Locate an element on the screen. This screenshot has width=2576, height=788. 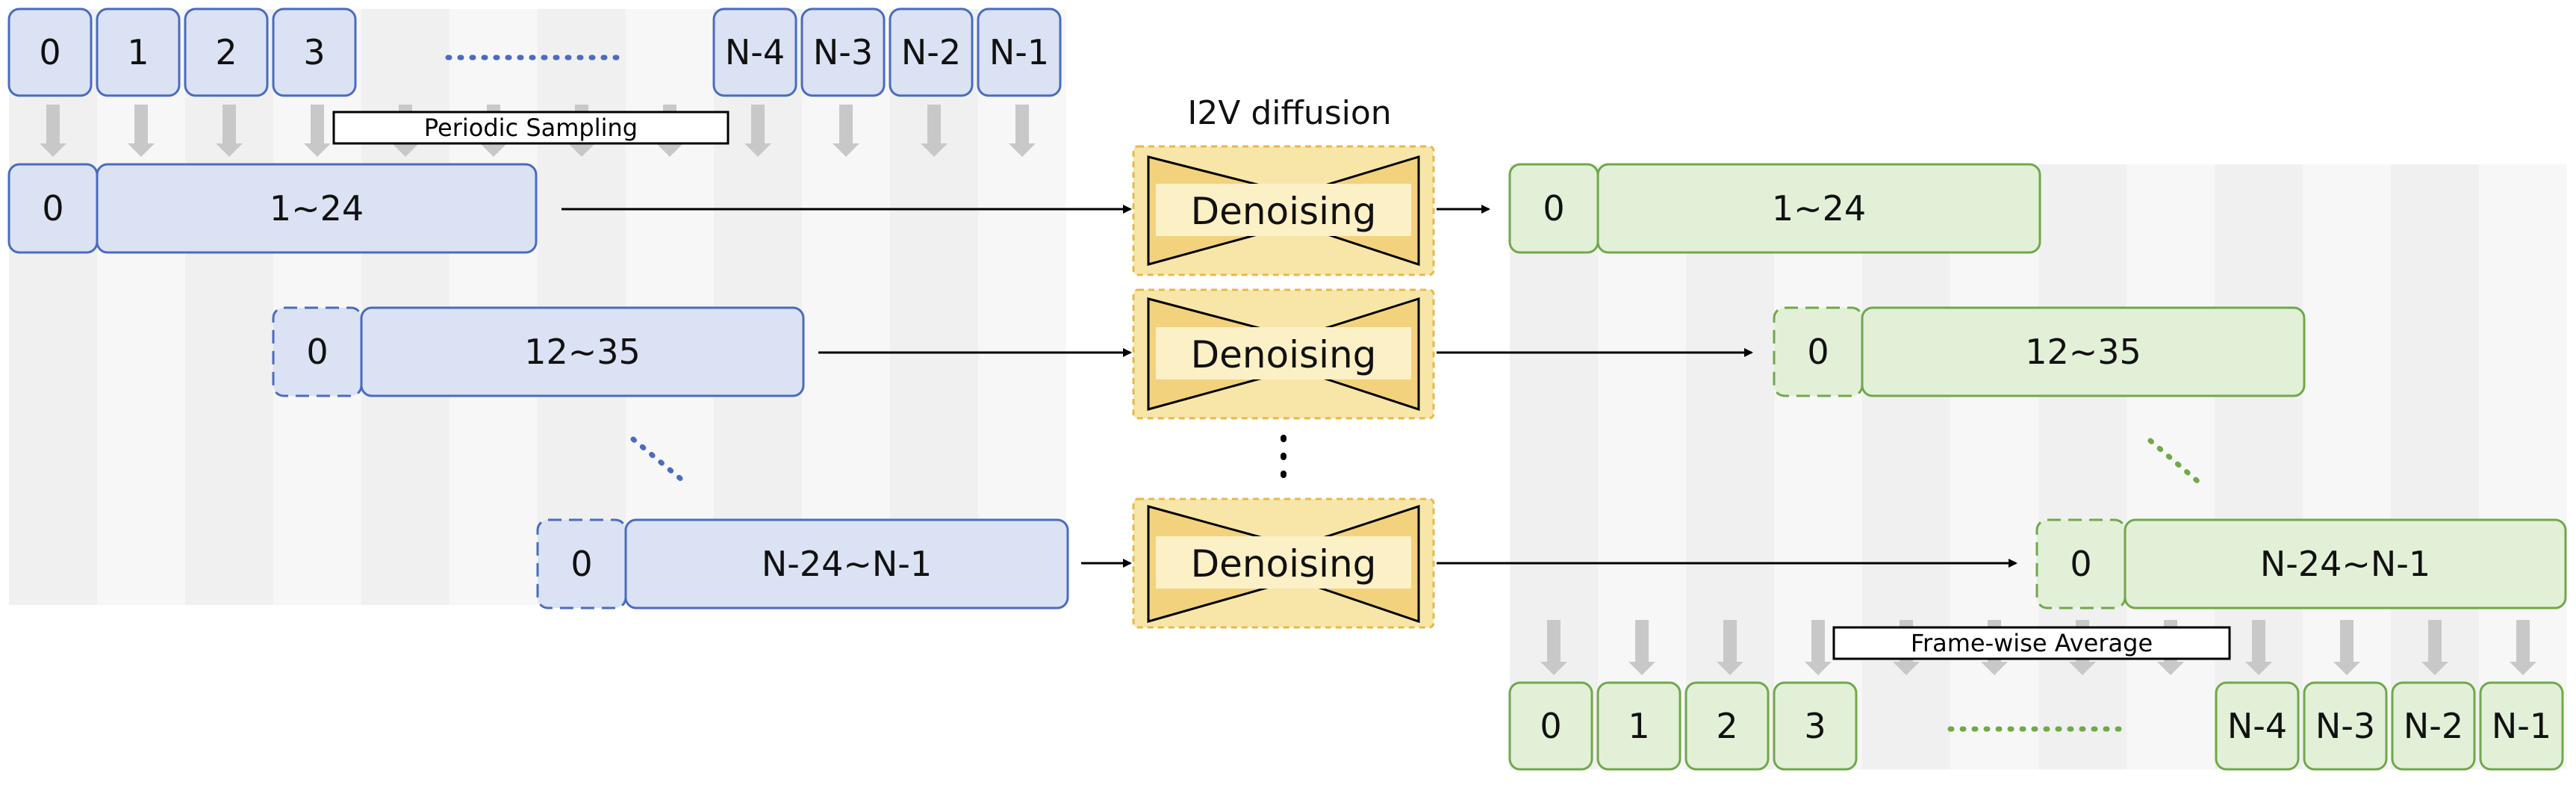
input-frame-label: 0 is located at coordinates (49, 52).